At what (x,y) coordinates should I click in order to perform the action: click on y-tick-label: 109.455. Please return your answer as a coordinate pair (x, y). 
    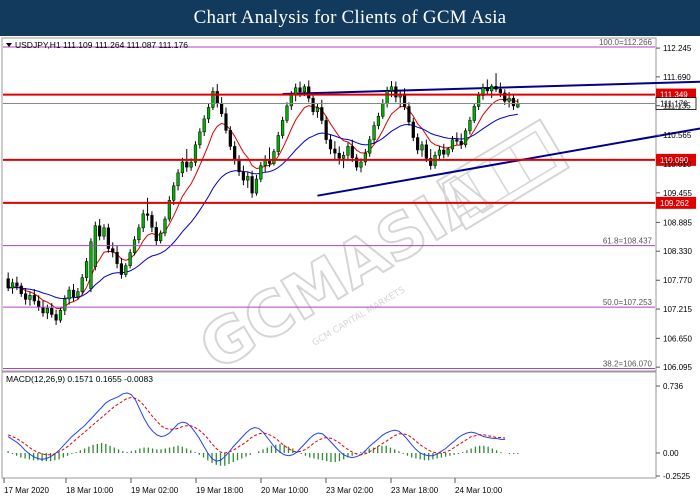
    Looking at the image, I should click on (677, 193).